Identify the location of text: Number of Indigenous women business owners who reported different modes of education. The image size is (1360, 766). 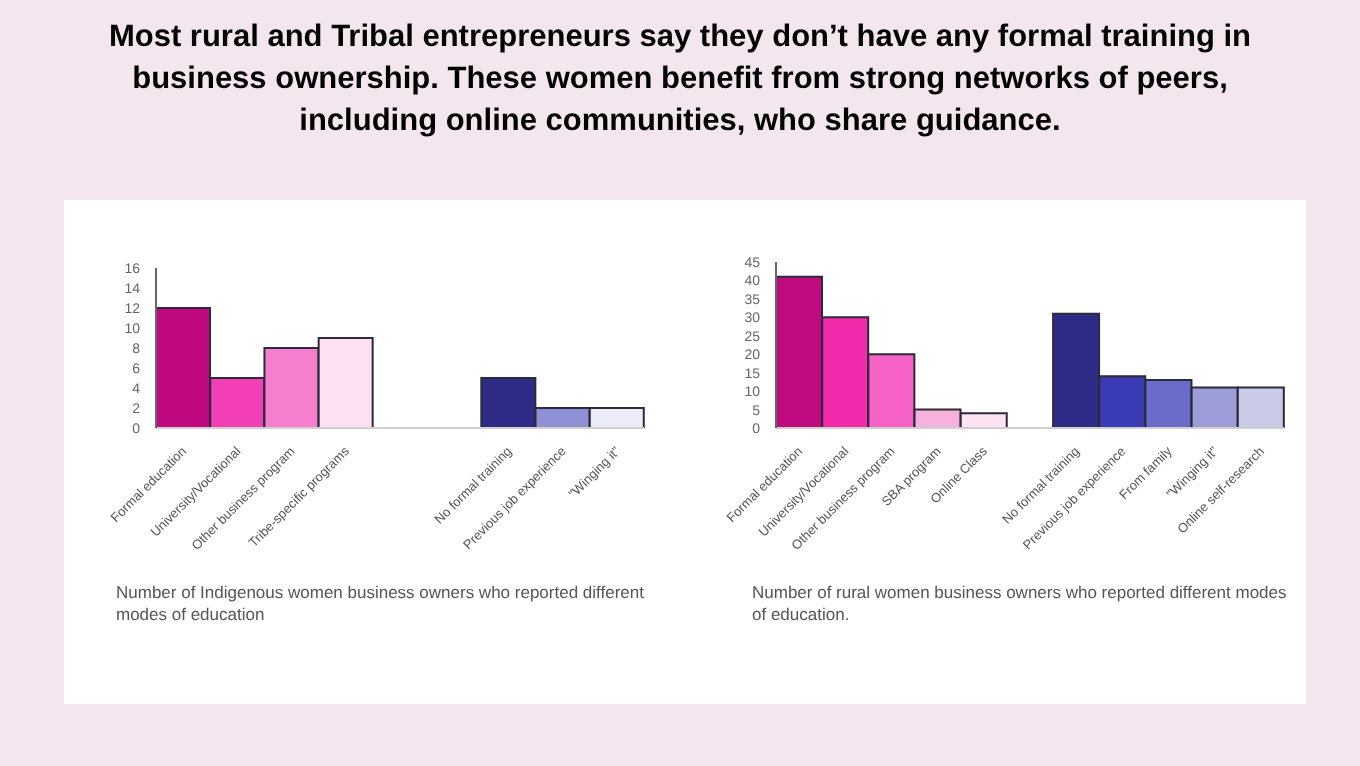
(381, 604).